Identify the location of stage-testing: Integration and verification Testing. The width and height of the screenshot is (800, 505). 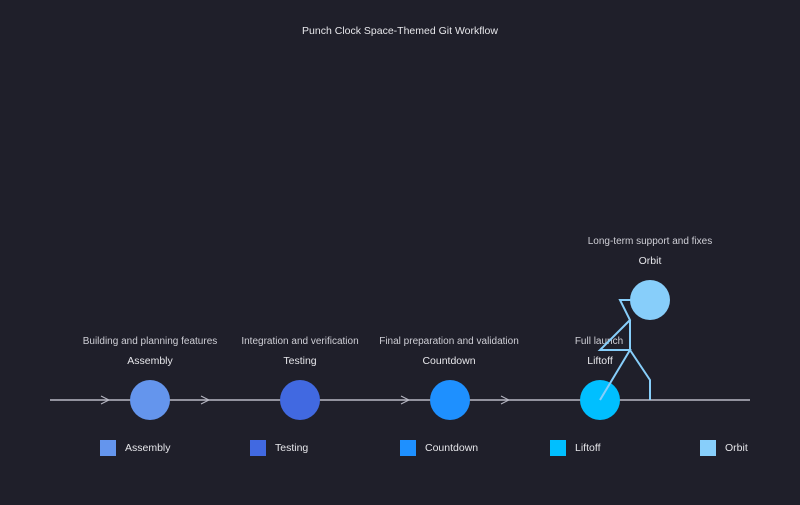
(300, 378).